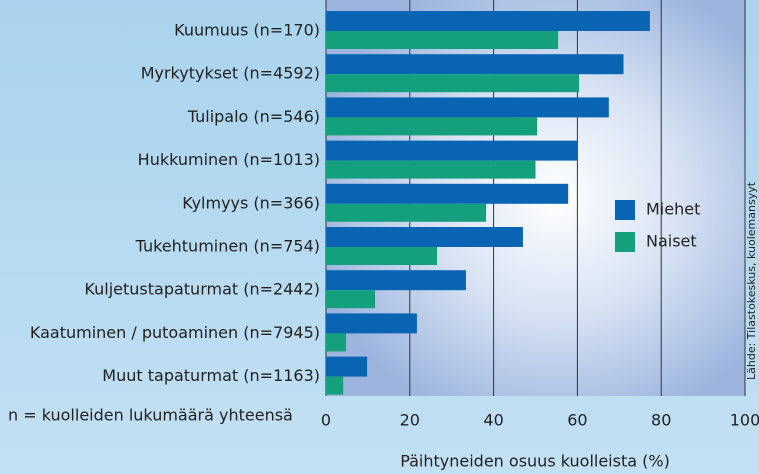 This screenshot has height=474, width=759. What do you see at coordinates (247, 30) in the screenshot?
I see `y-tick-label: Kuumuus (n=170)` at bounding box center [247, 30].